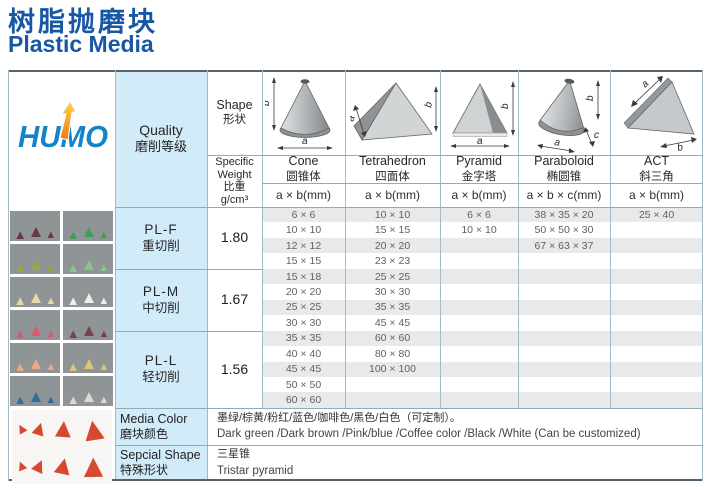 The width and height of the screenshot is (705, 488). Describe the element at coordinates (392, 353) in the screenshot. I see `size-cell: 80 × 80` at that location.